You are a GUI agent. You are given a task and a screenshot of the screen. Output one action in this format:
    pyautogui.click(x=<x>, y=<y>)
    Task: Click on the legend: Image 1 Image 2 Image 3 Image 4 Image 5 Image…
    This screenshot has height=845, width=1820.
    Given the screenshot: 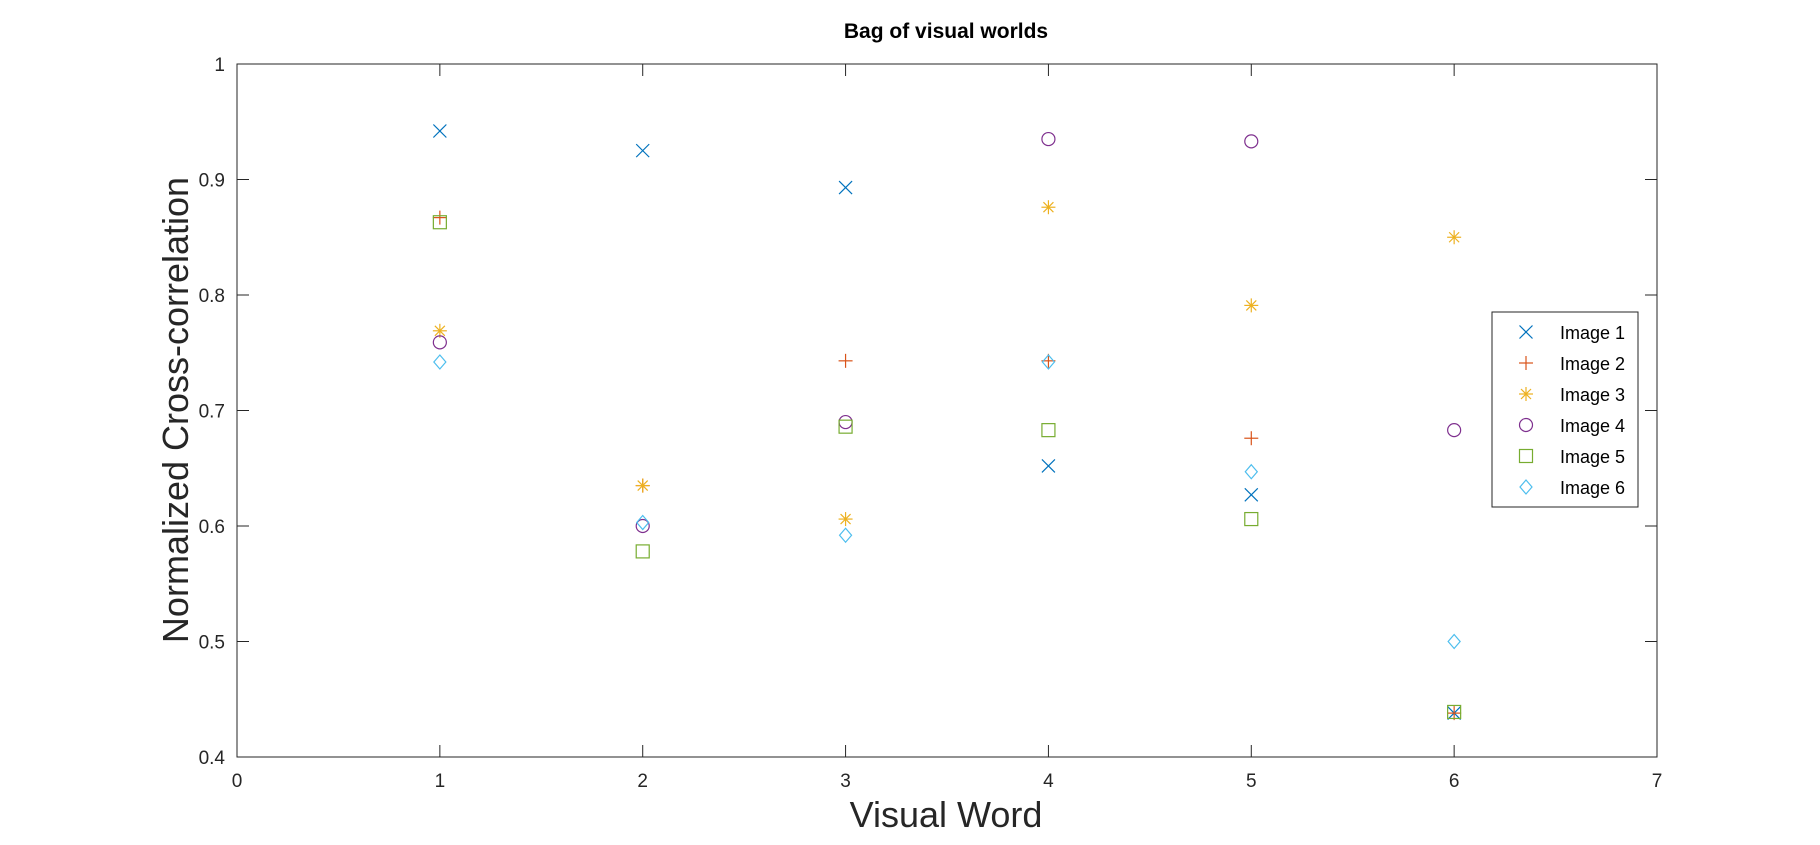 What is the action you would take?
    pyautogui.click(x=1565, y=409)
    